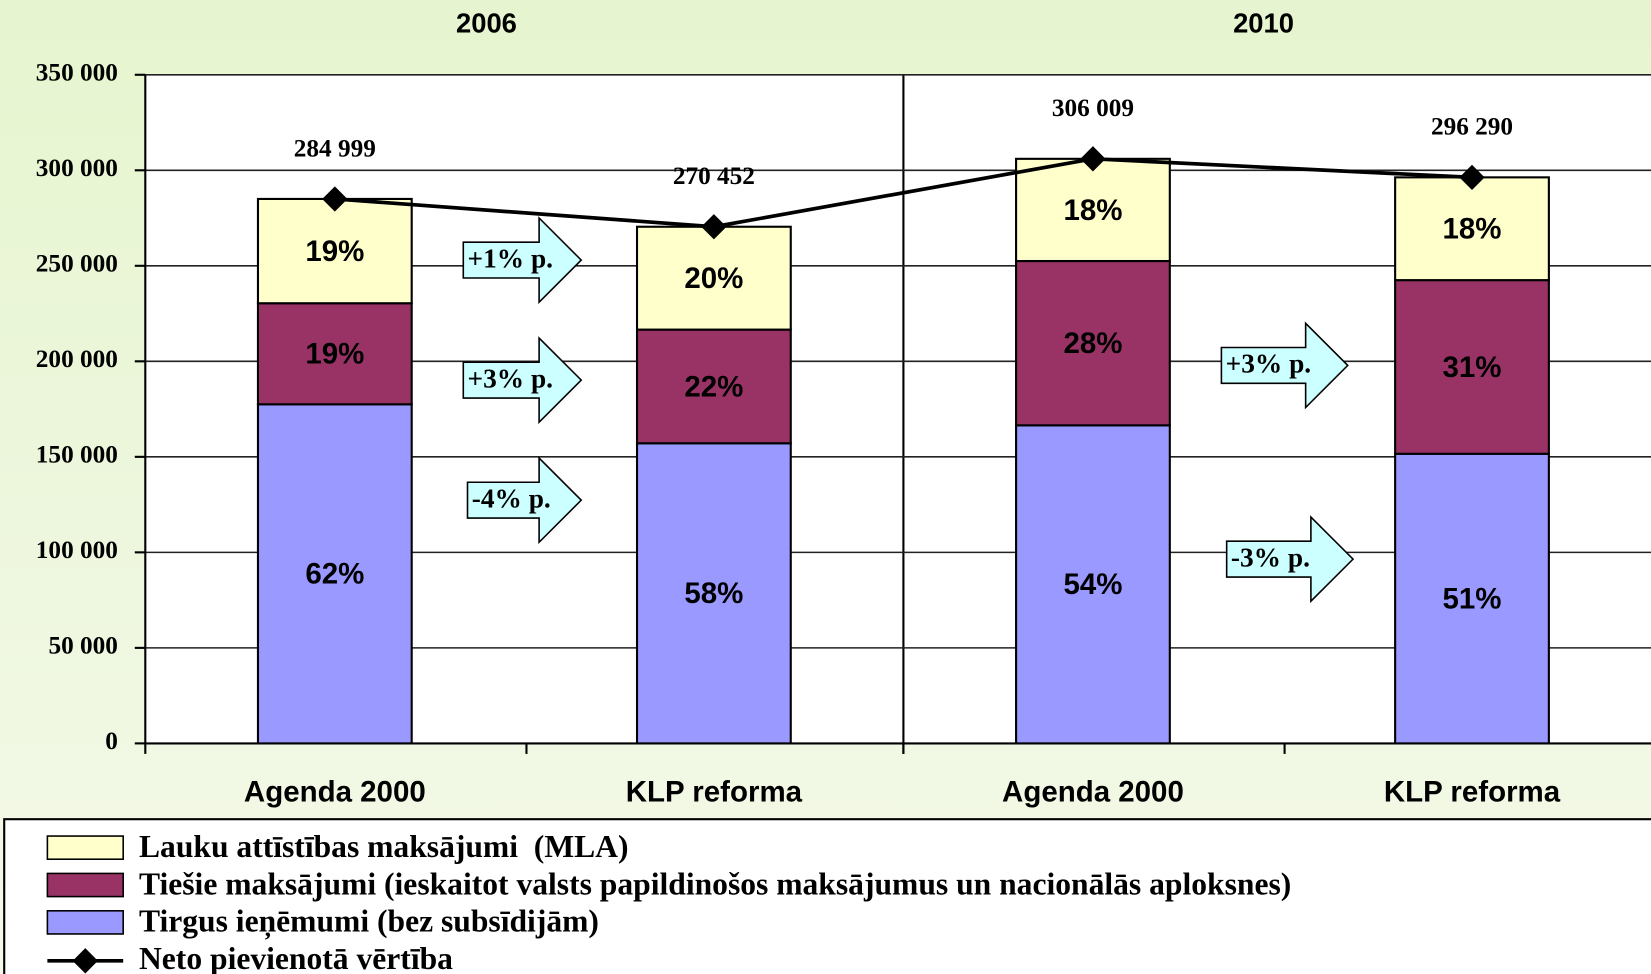  Describe the element at coordinates (1472, 177) in the screenshot. I see `line-marker` at that location.